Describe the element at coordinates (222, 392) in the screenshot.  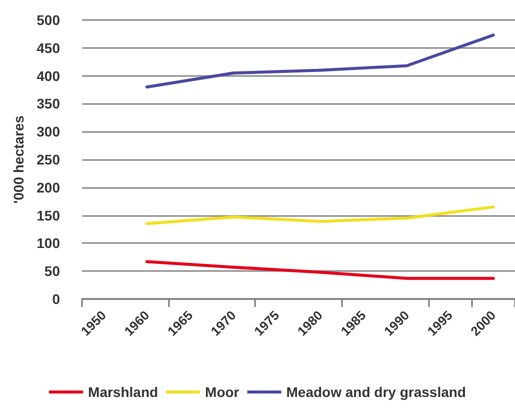
I see `legend-label: Moor` at that location.